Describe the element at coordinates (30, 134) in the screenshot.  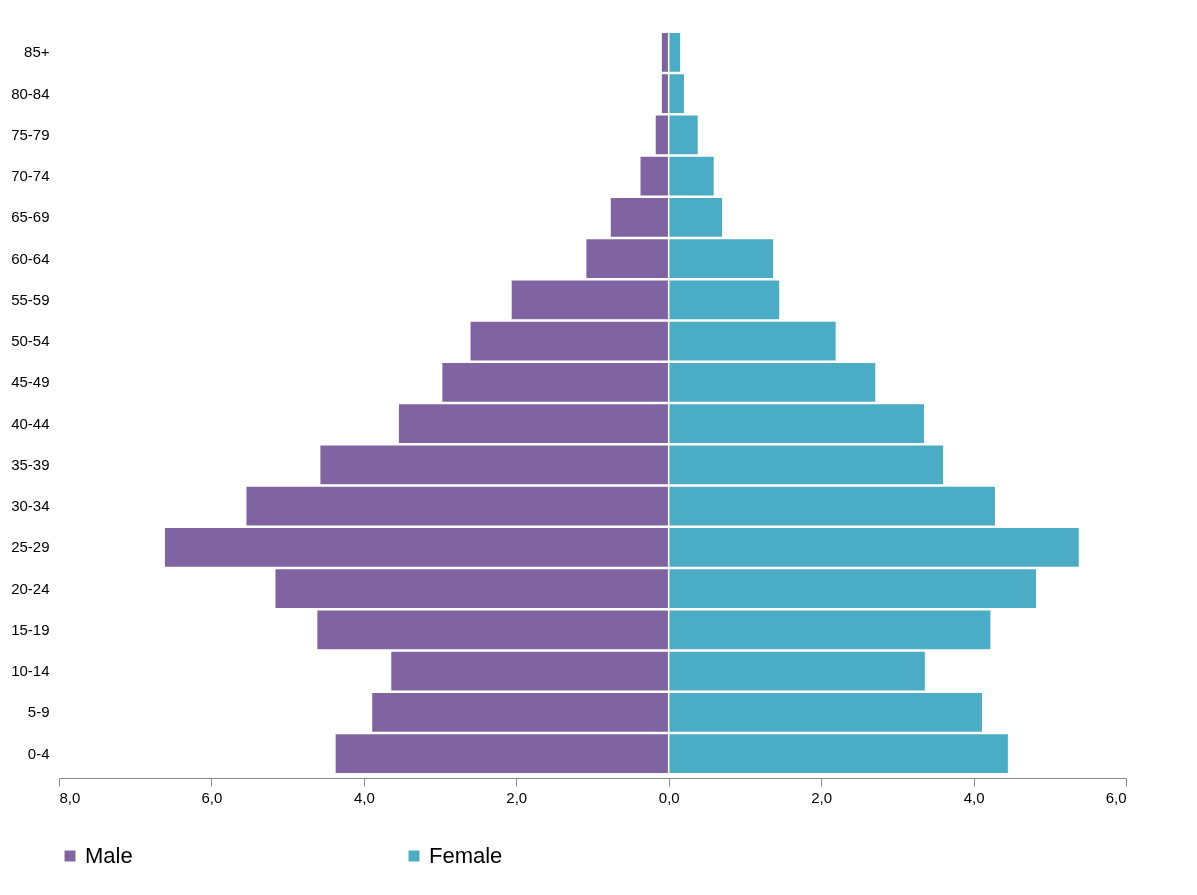
I see `y-tick-label: 75-79` at that location.